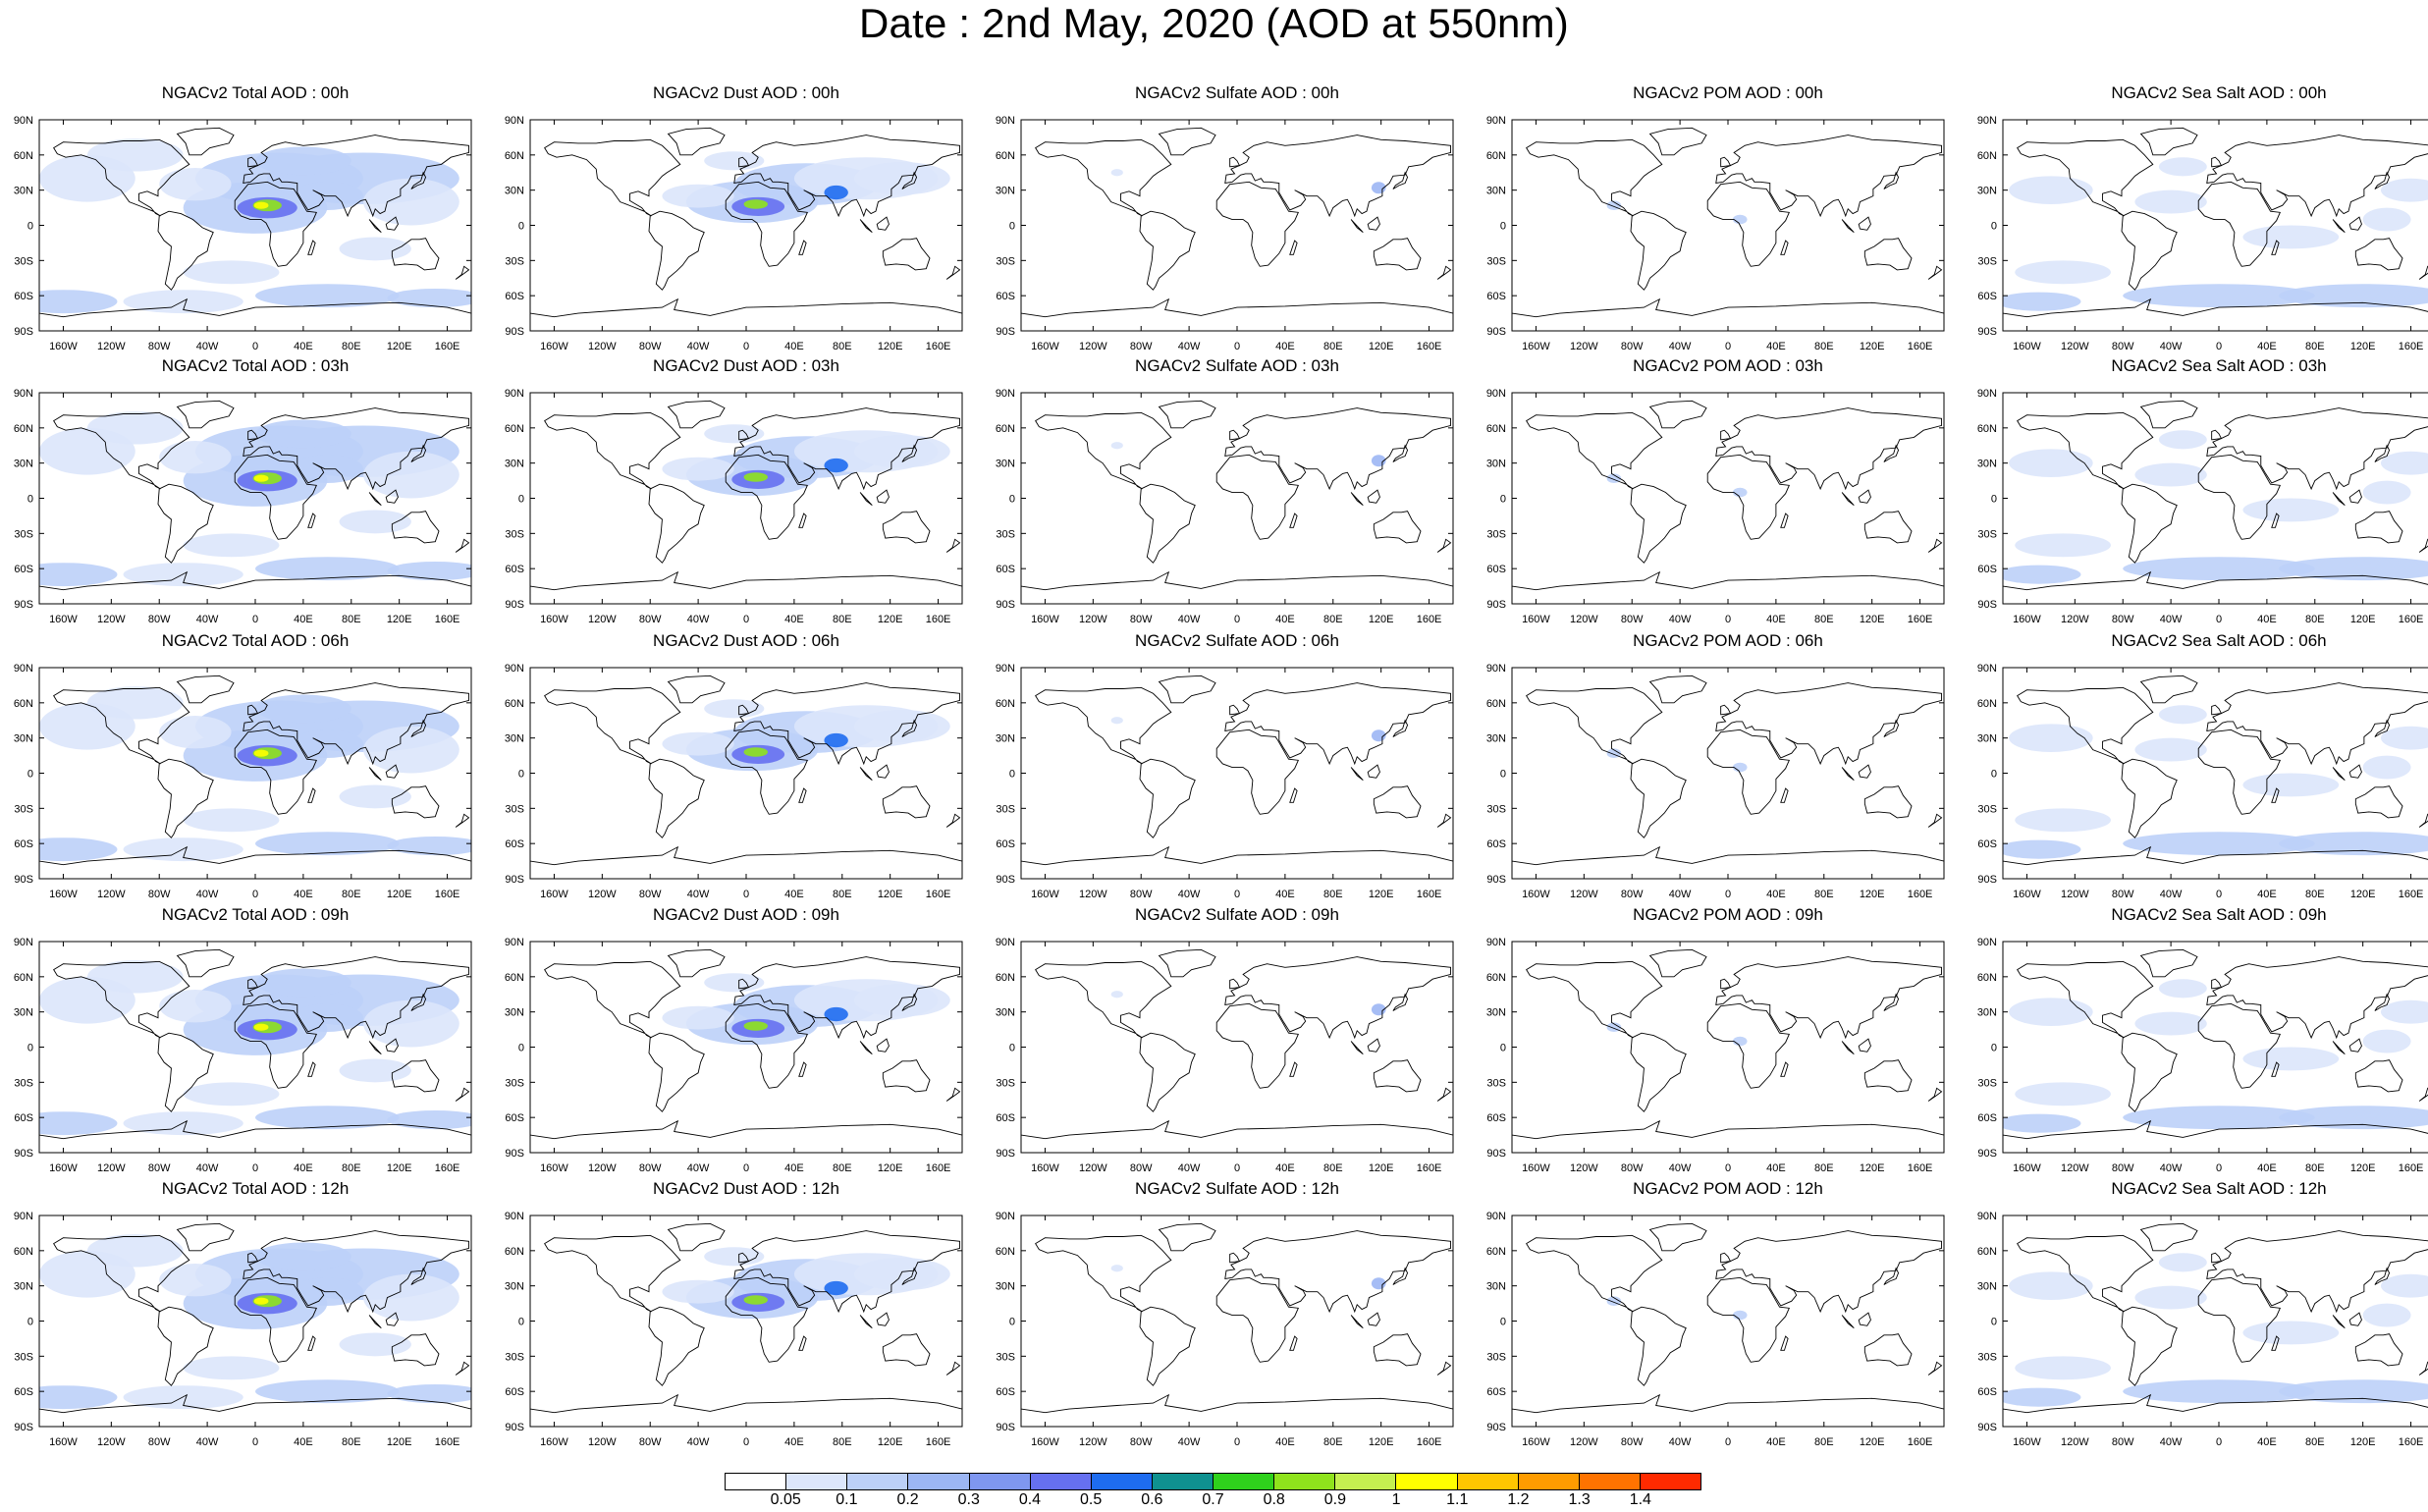 The width and height of the screenshot is (2428, 1512). Describe the element at coordinates (1333, 346) in the screenshot. I see `lon-tick-label: 80E` at that location.